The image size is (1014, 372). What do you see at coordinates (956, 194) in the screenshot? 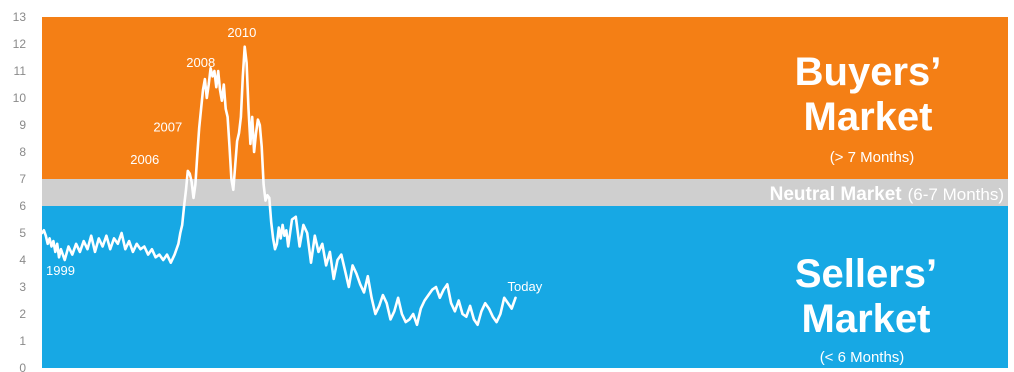
I see `neutral-subtitle: (6-7 Months)` at bounding box center [956, 194].